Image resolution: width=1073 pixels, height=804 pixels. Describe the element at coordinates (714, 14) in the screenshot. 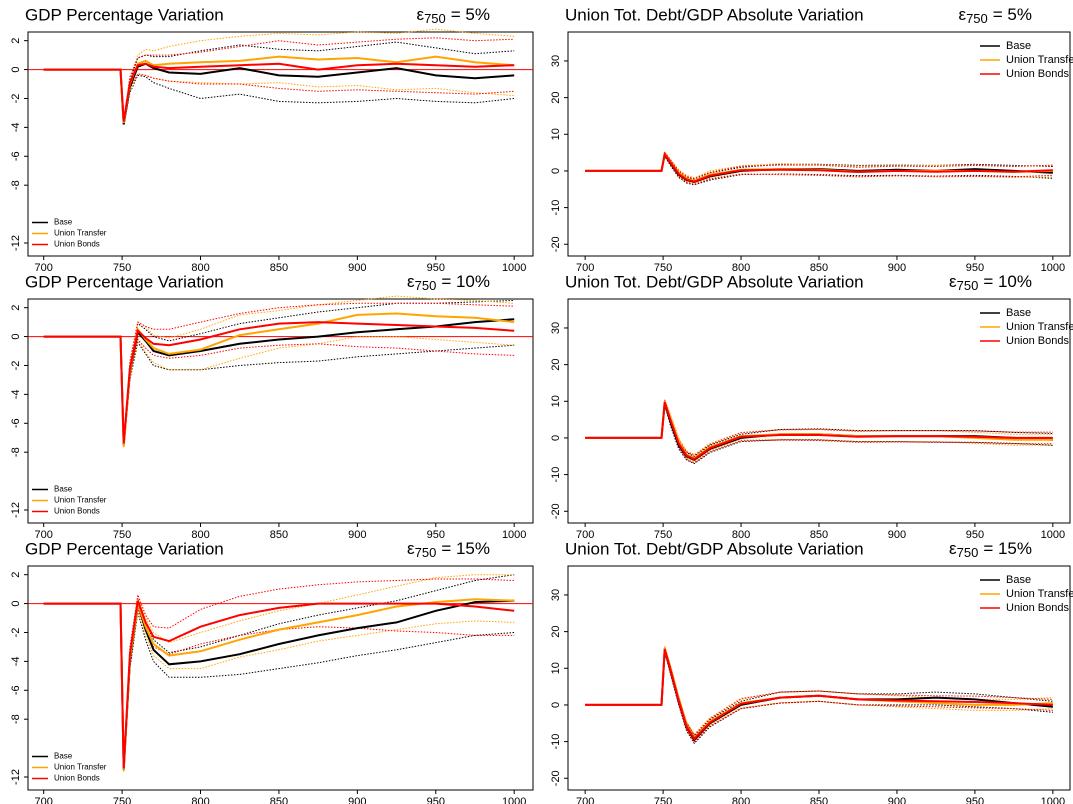

I see `chart-title: Union Tot. Debt/GDP Absolute Variation` at that location.